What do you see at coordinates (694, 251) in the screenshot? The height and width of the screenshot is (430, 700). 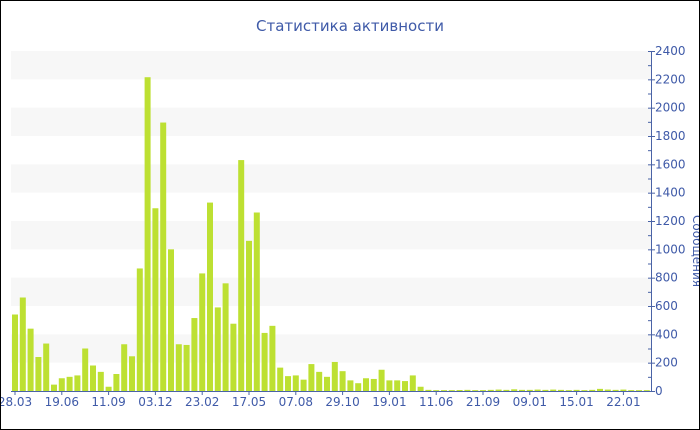 I see `y-axis-label: Сообщения` at bounding box center [694, 251].